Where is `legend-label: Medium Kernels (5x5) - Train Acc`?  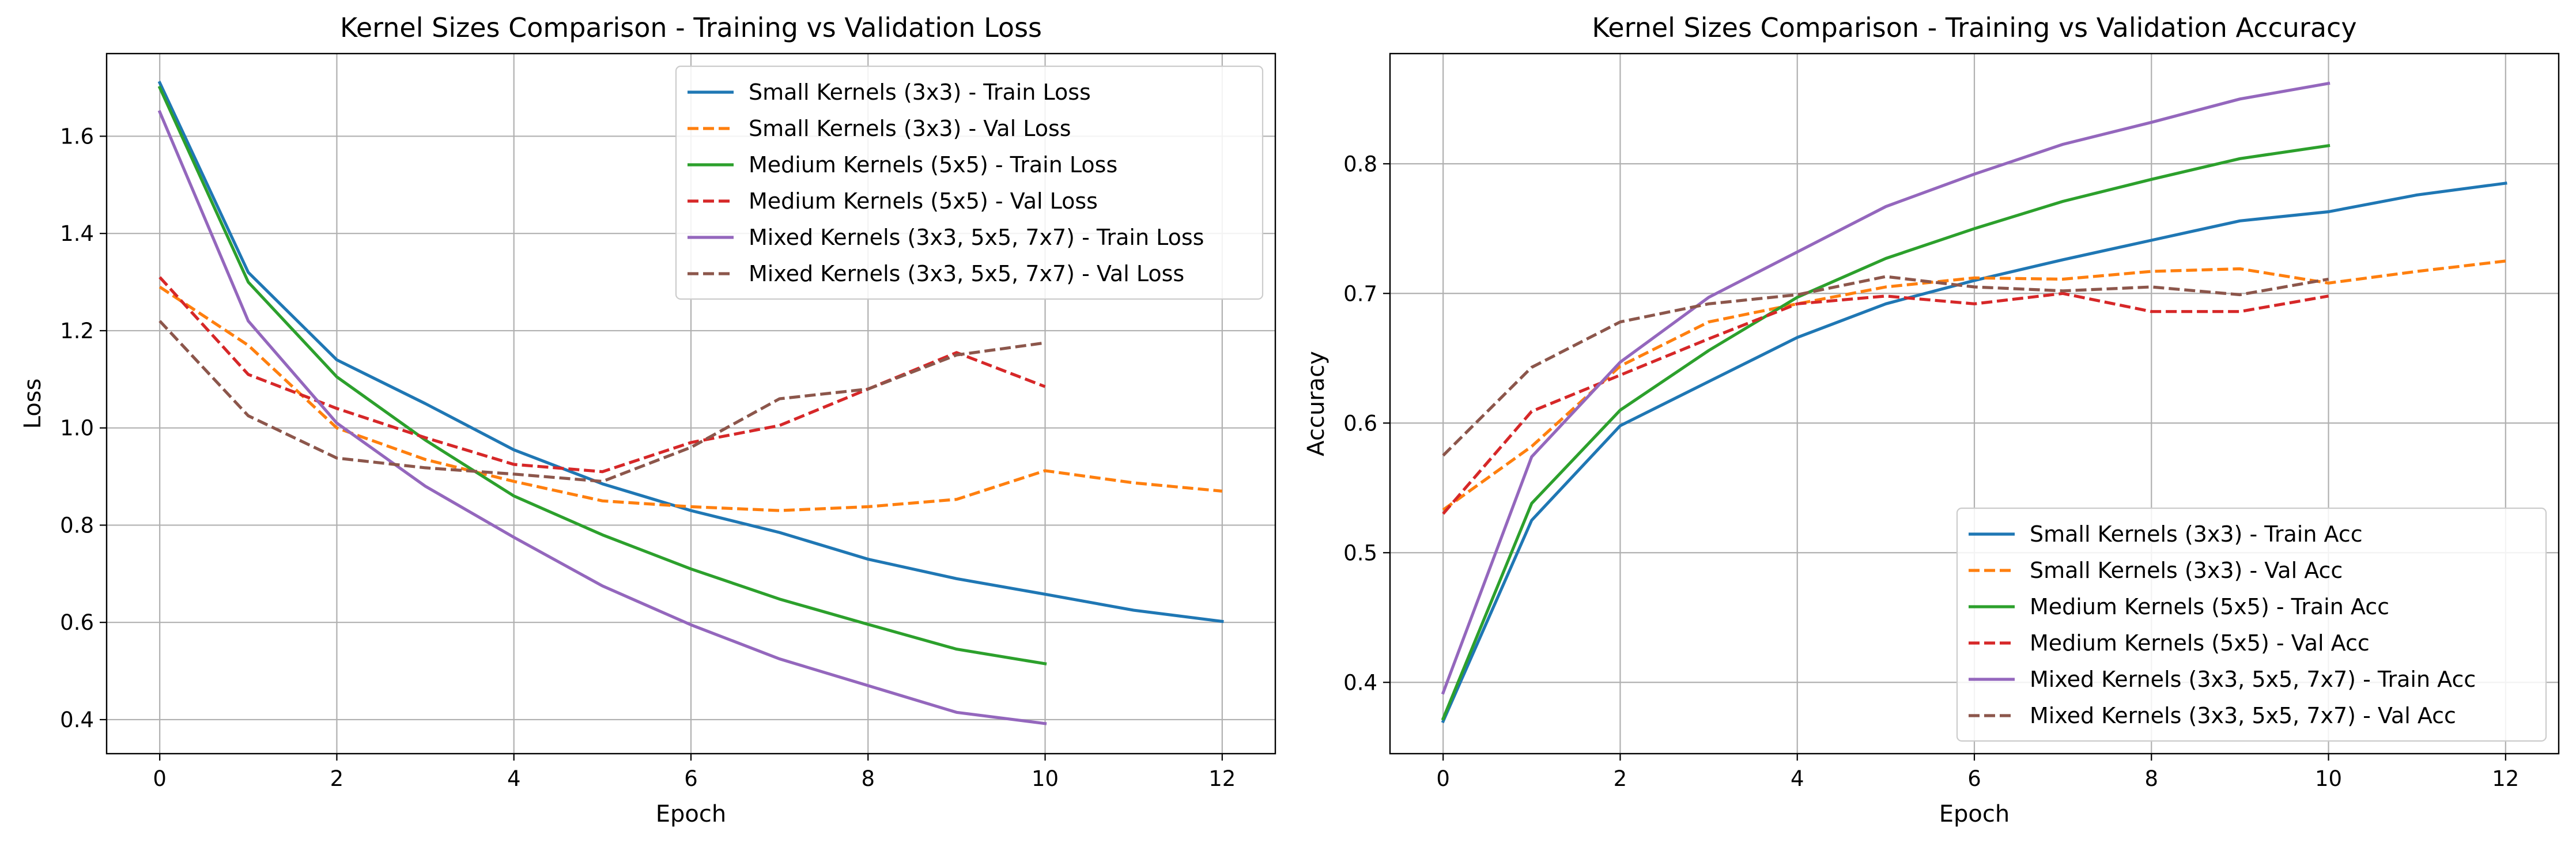
legend-label: Medium Kernels (5x5) - Train Acc is located at coordinates (2209, 606).